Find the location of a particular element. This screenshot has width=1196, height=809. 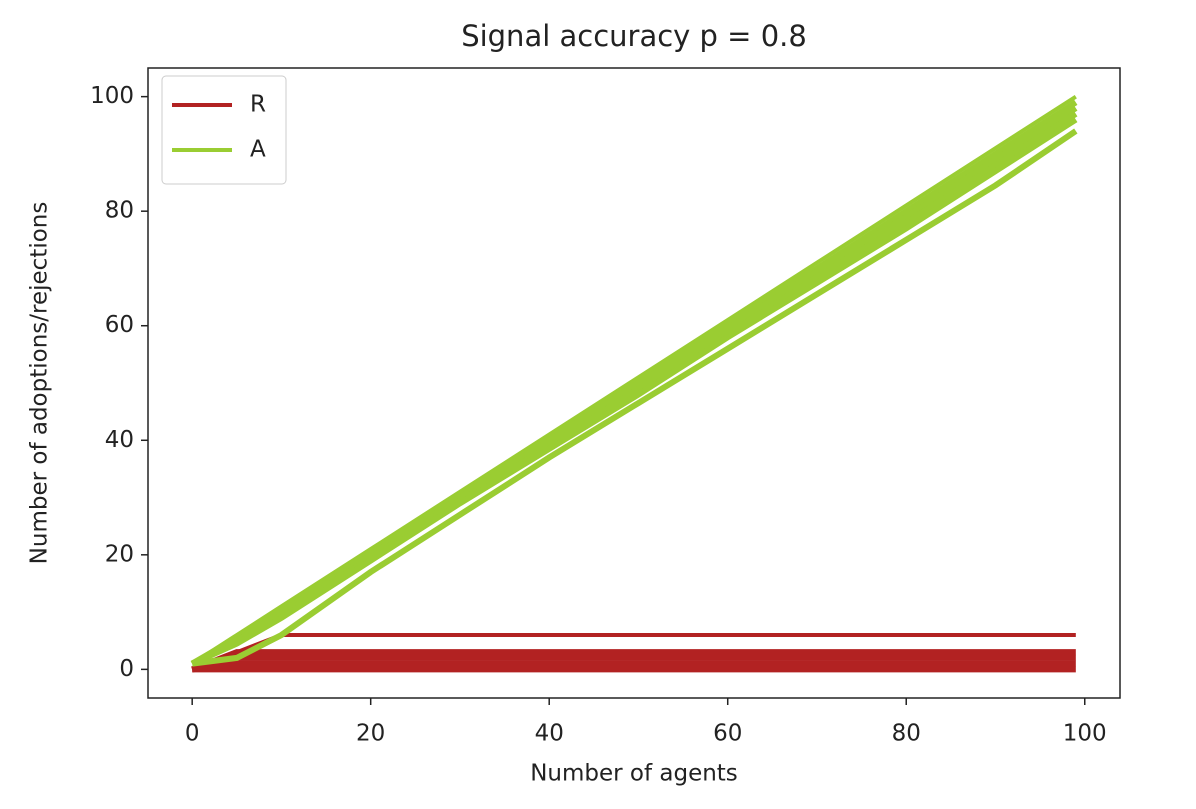

legend-label: R is located at coordinates (258, 105).